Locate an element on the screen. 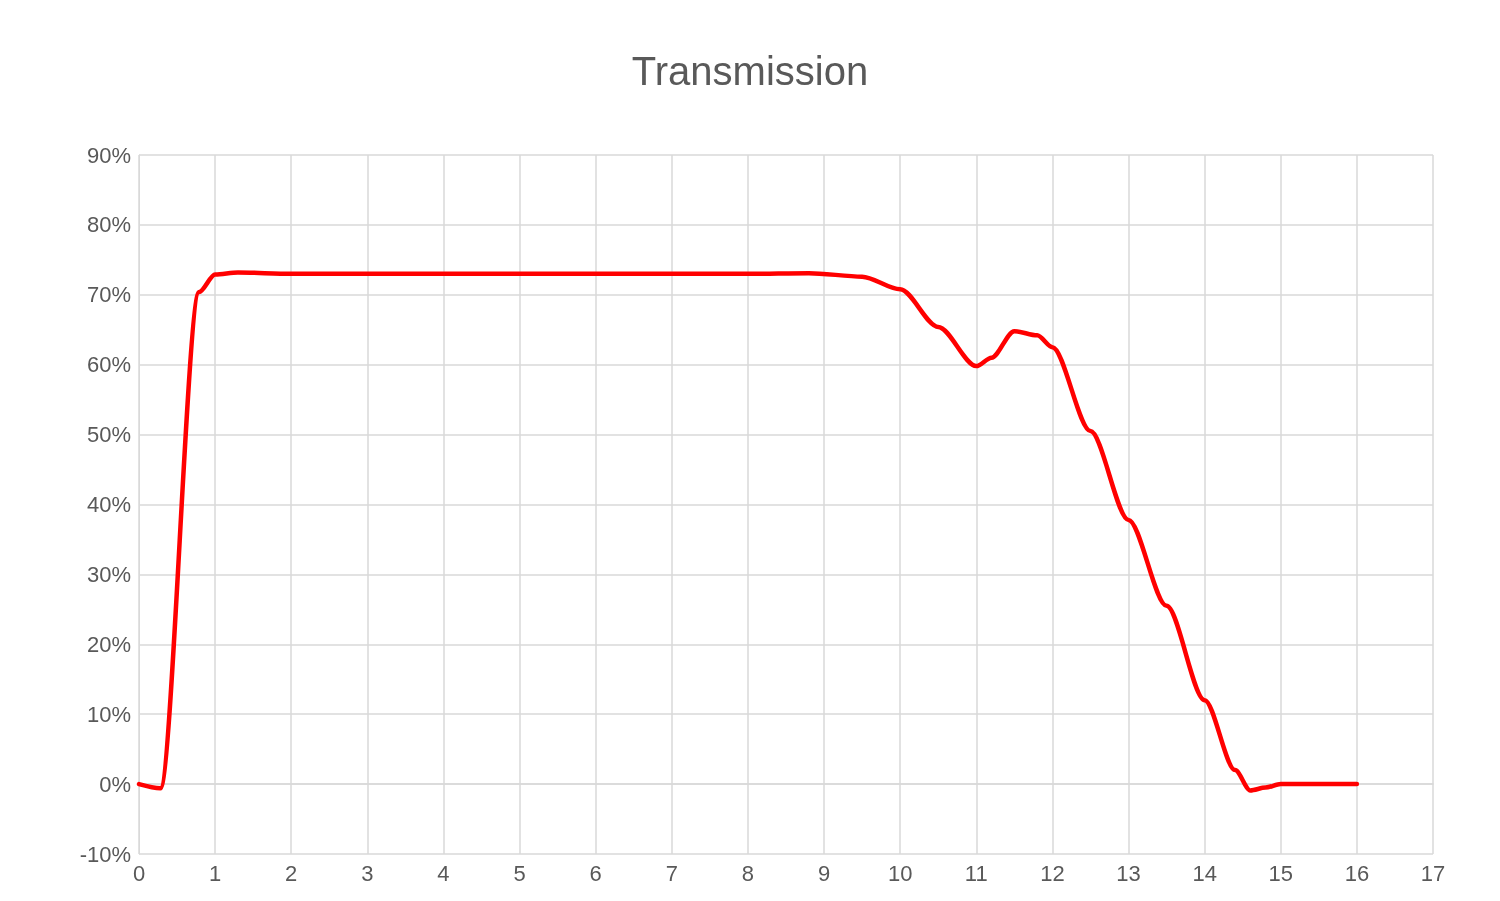 Image resolution: width=1500 pixels, height=901 pixels. x-tick-label: 9 is located at coordinates (824, 873).